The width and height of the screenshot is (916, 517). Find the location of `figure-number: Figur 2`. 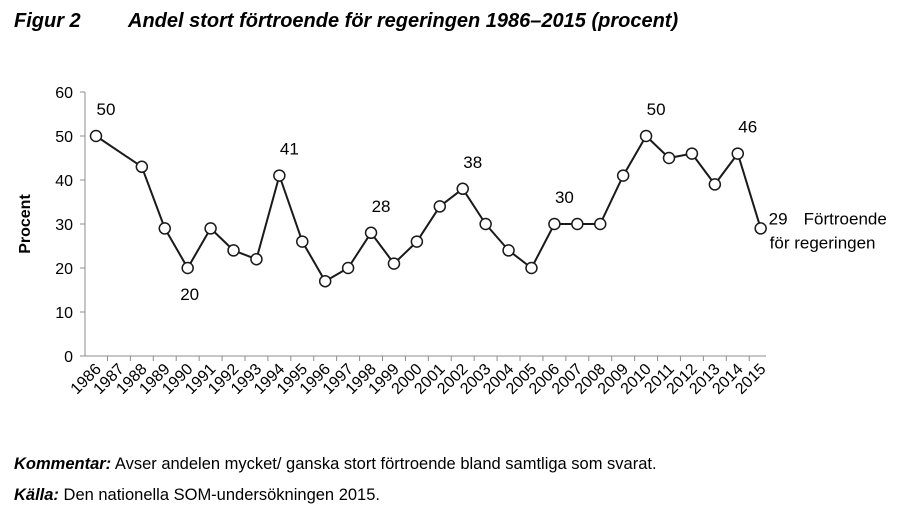

figure-number: Figur 2 is located at coordinates (47, 21).